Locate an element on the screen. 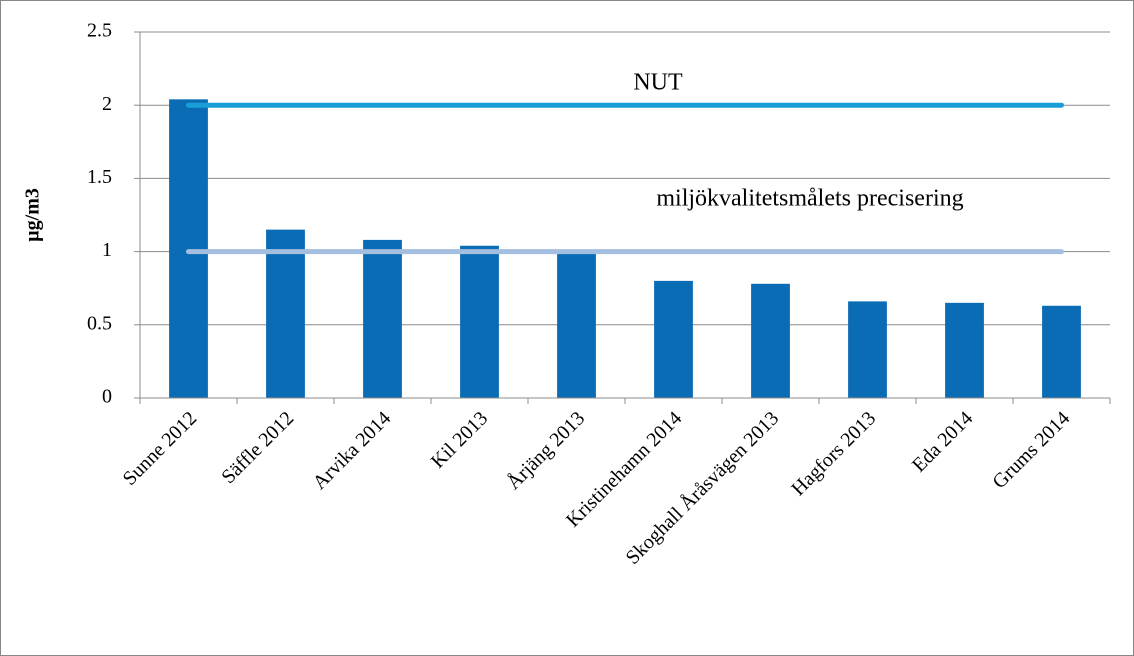 This screenshot has width=1134, height=656. y-tick-label: 1.5 is located at coordinates (99, 177).